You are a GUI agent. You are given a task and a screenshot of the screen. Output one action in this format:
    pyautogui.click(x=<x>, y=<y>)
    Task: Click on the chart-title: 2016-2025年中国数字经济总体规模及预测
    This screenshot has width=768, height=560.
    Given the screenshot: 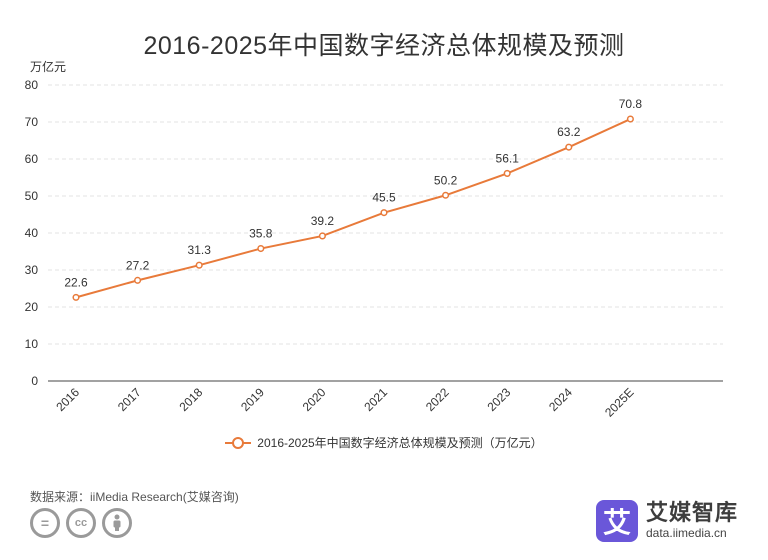 What is the action you would take?
    pyautogui.click(x=384, y=46)
    